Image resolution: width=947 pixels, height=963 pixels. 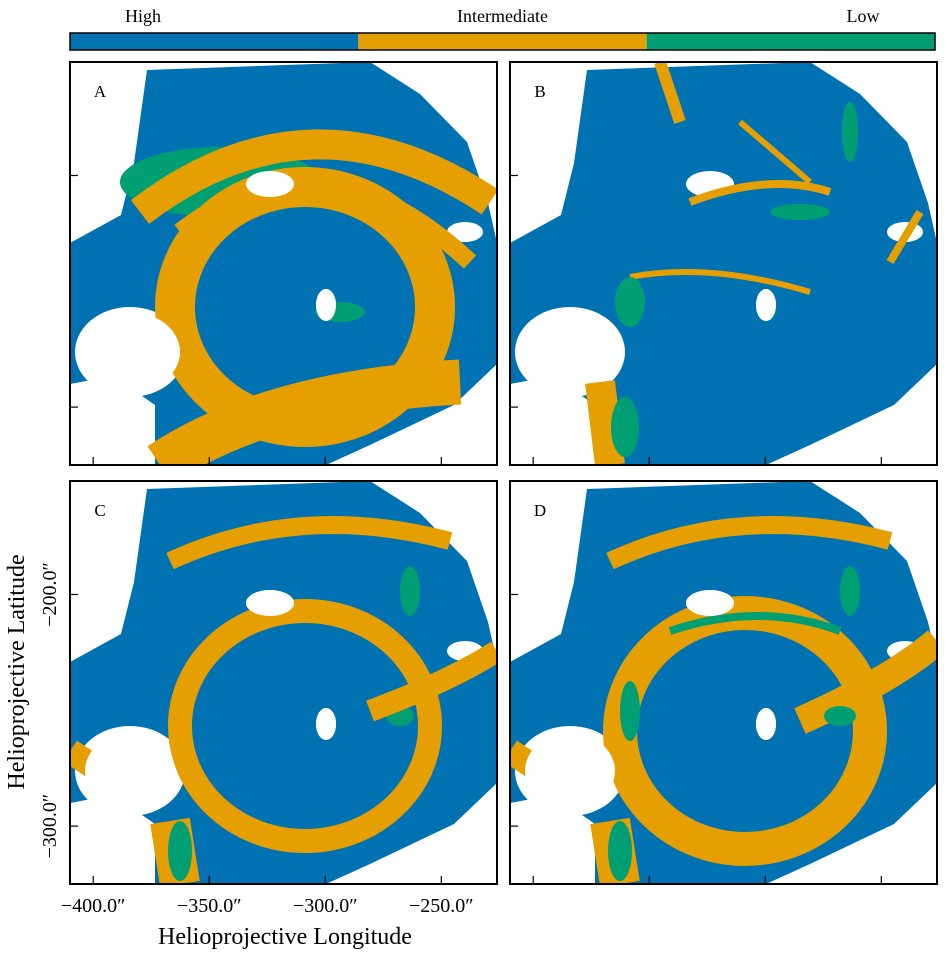 I want to click on x-tick-label: −250.0″, so click(x=441, y=906).